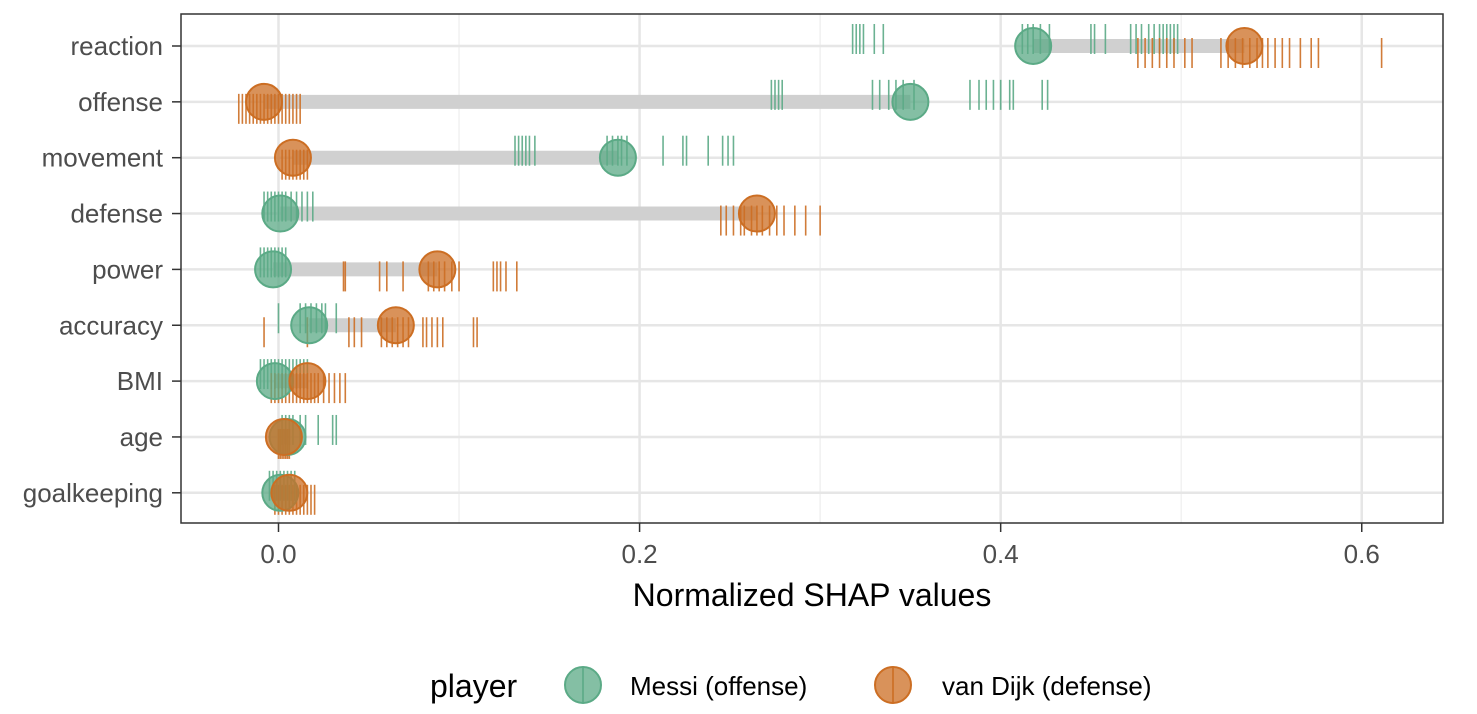  I want to click on y-tick-label: defense, so click(116, 214).